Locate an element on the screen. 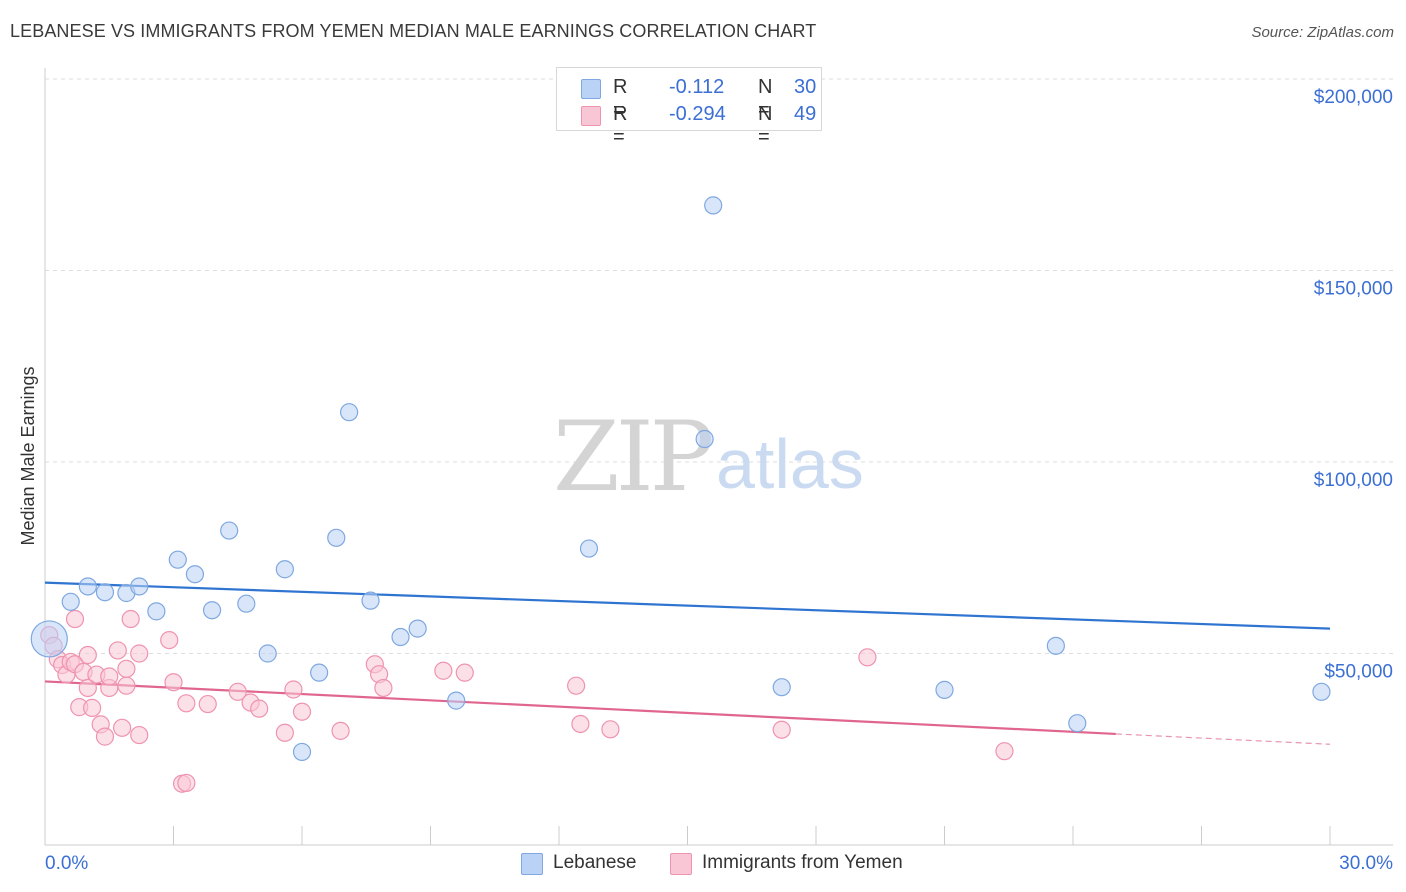  yemen-trend-line is located at coordinates (580, 708).